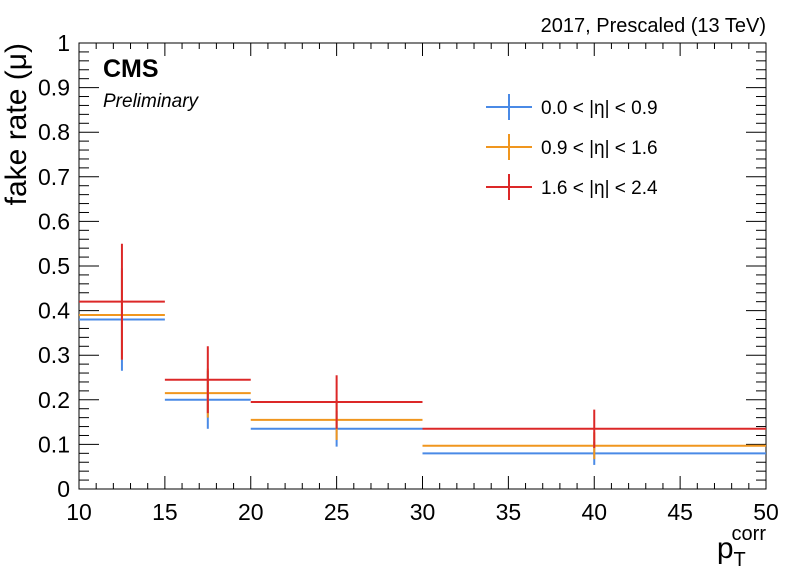 The image size is (796, 572). I want to click on x-tick-label: 20, so click(251, 512).